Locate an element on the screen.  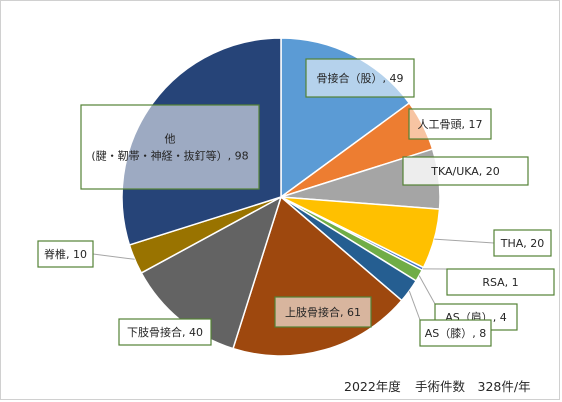
data-label-text: AS（膝）, 8 is located at coordinates (456, 333).